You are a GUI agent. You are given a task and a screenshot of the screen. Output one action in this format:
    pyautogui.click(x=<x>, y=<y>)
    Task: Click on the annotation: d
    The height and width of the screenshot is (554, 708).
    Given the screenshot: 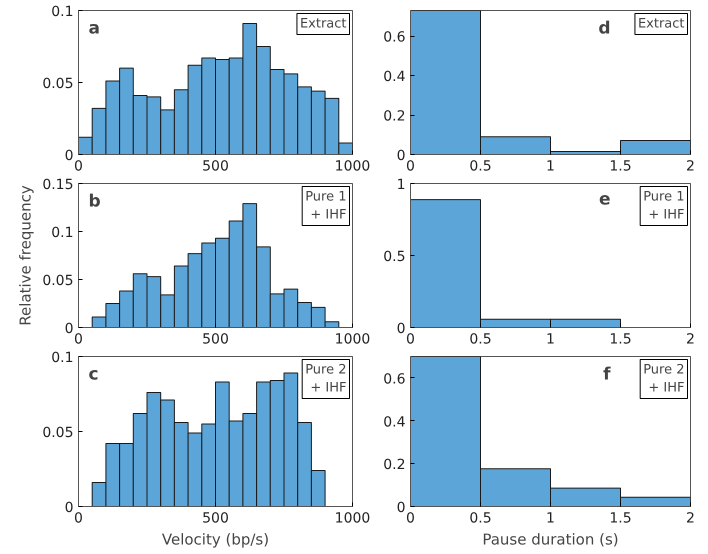 What is the action you would take?
    pyautogui.click(x=604, y=28)
    